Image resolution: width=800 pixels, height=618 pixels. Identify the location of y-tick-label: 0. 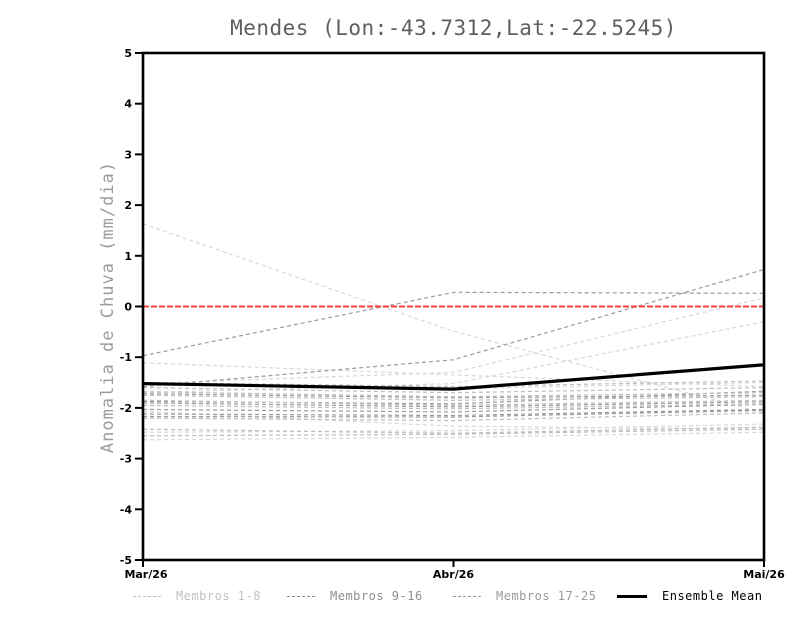
(128, 307).